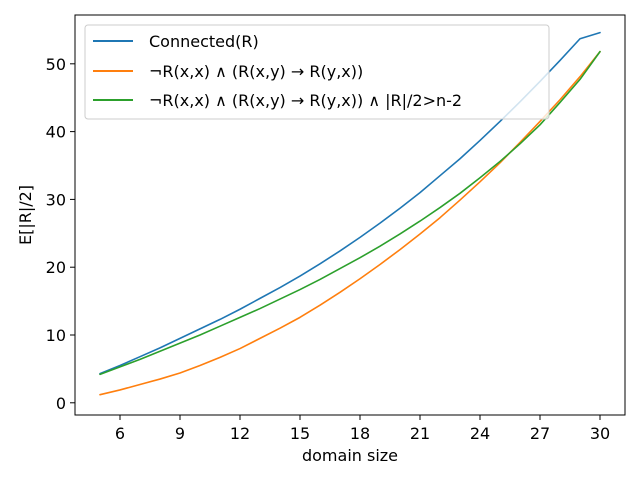 The image size is (640, 480). I want to click on legend-box, so click(317, 72).